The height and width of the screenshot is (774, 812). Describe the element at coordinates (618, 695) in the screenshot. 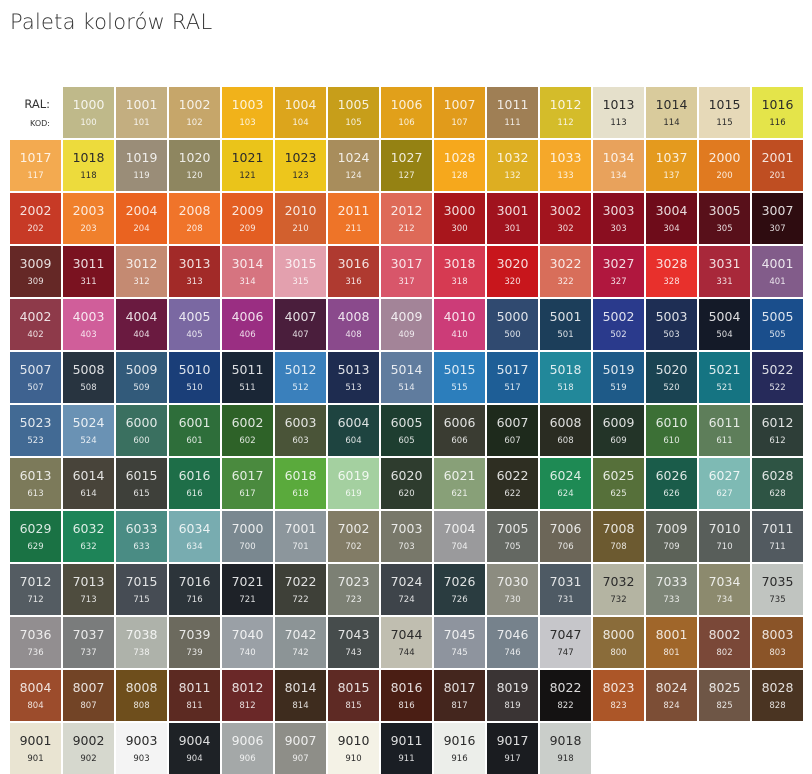

I see `color-swatch-8023: 8023 823` at that location.